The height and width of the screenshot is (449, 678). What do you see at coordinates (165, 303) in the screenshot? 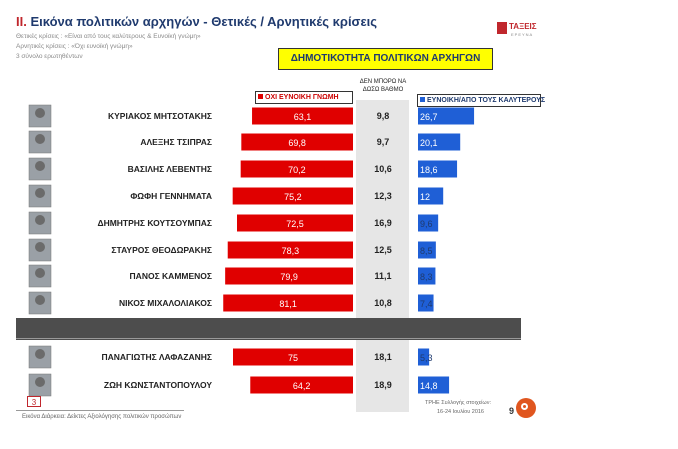
I see `category-label: ΝΙΚΟΣ ΜΙΧΑΛΟΛΙΑΚΟΣ` at bounding box center [165, 303].